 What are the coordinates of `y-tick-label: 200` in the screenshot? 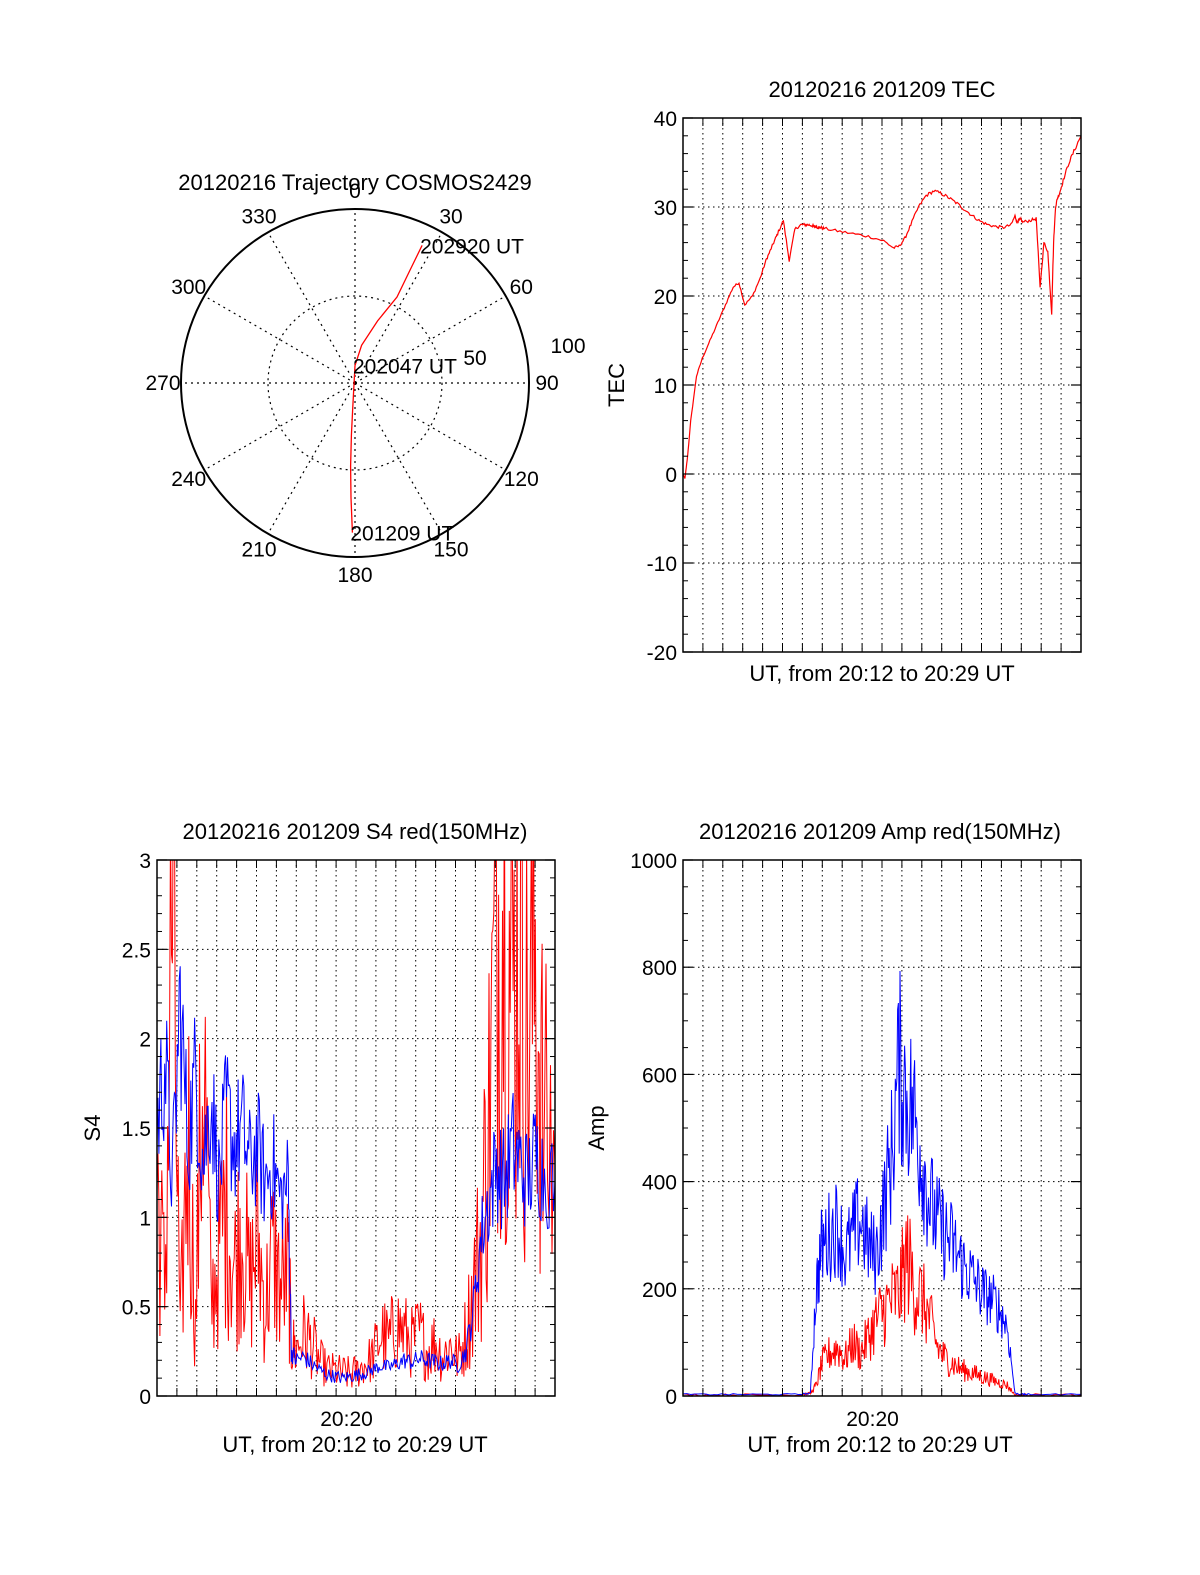 It's located at (659, 1290).